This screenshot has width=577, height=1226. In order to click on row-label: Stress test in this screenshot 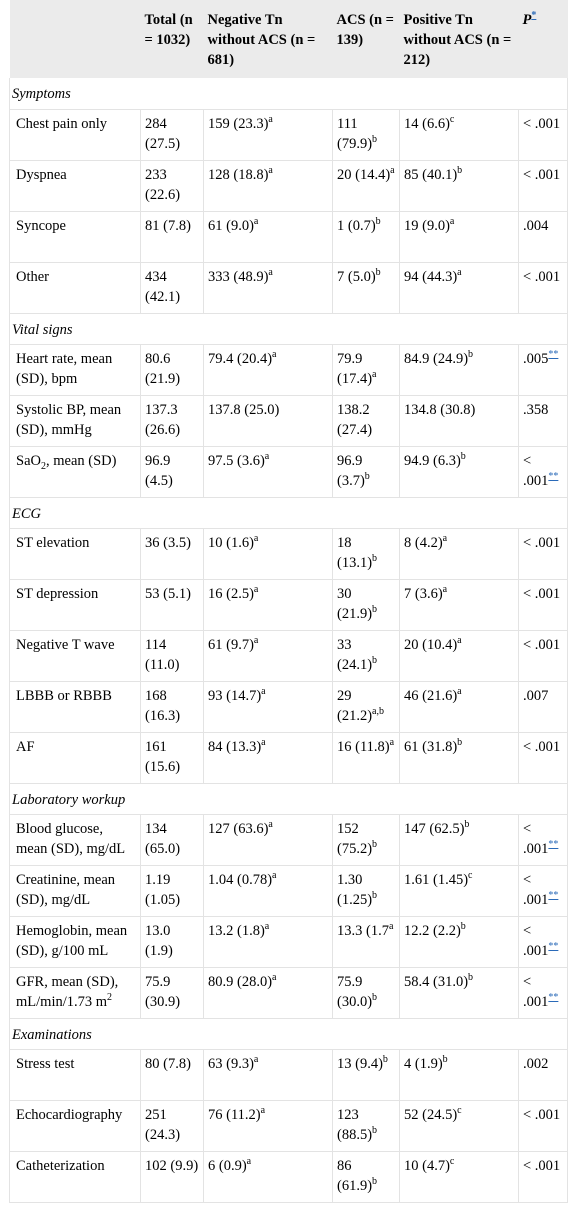, I will do `click(75, 1074)`.